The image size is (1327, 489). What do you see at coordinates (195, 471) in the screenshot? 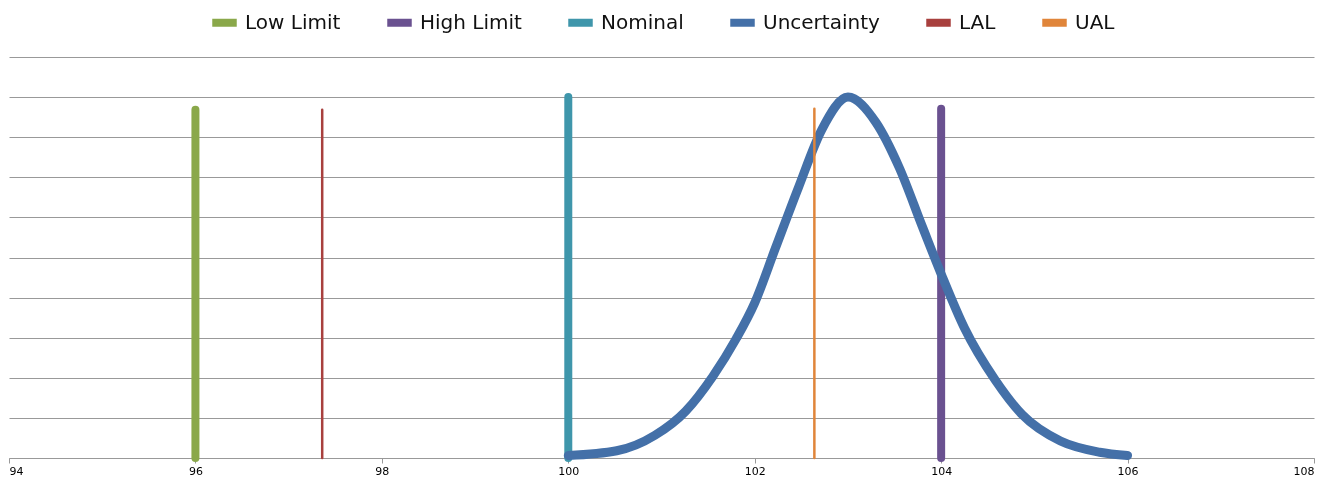
I see `x-tick-label: 96` at bounding box center [195, 471].